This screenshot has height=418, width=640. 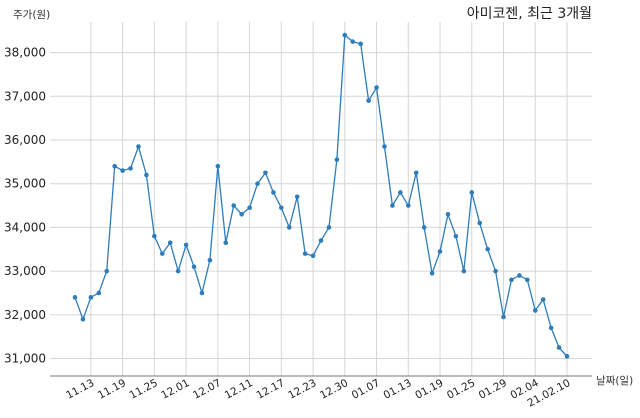 What do you see at coordinates (25, 227) in the screenshot?
I see `y-tick-label: 34,000` at bounding box center [25, 227].